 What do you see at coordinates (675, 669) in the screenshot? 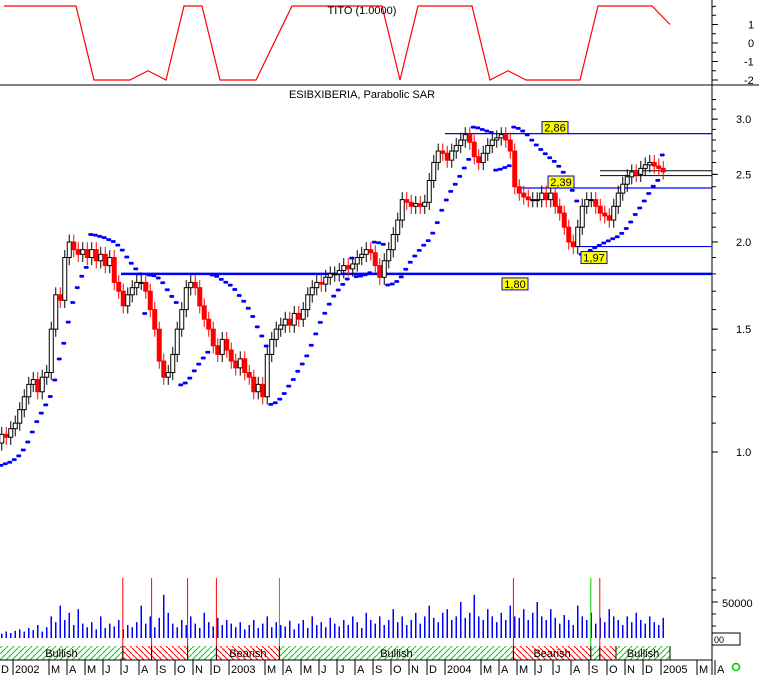
I see `time-label: 2005` at bounding box center [675, 669].